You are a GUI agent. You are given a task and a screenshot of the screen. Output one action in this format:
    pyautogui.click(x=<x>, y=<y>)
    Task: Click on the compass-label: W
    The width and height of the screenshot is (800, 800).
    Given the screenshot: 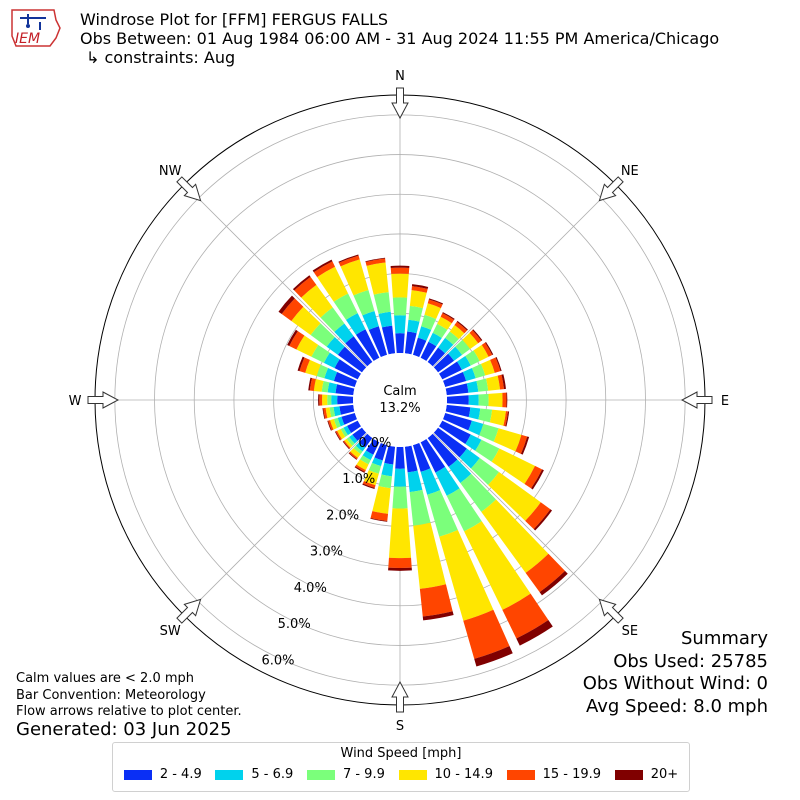 What is the action you would take?
    pyautogui.click(x=75, y=401)
    